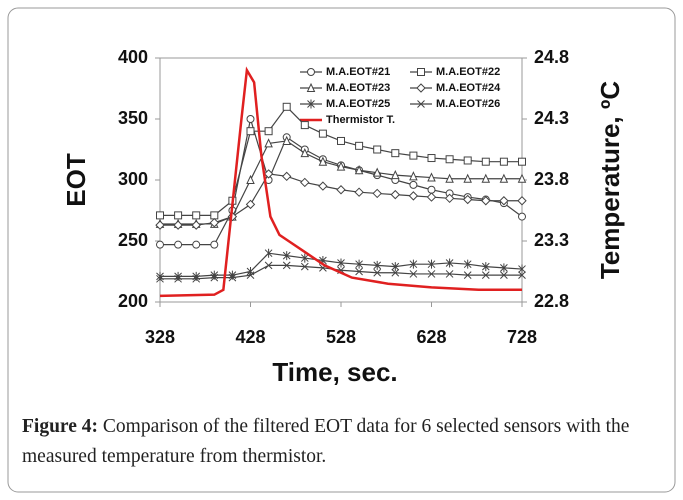 The image size is (683, 500). I want to click on y-tick-label: 200, so click(133, 301).